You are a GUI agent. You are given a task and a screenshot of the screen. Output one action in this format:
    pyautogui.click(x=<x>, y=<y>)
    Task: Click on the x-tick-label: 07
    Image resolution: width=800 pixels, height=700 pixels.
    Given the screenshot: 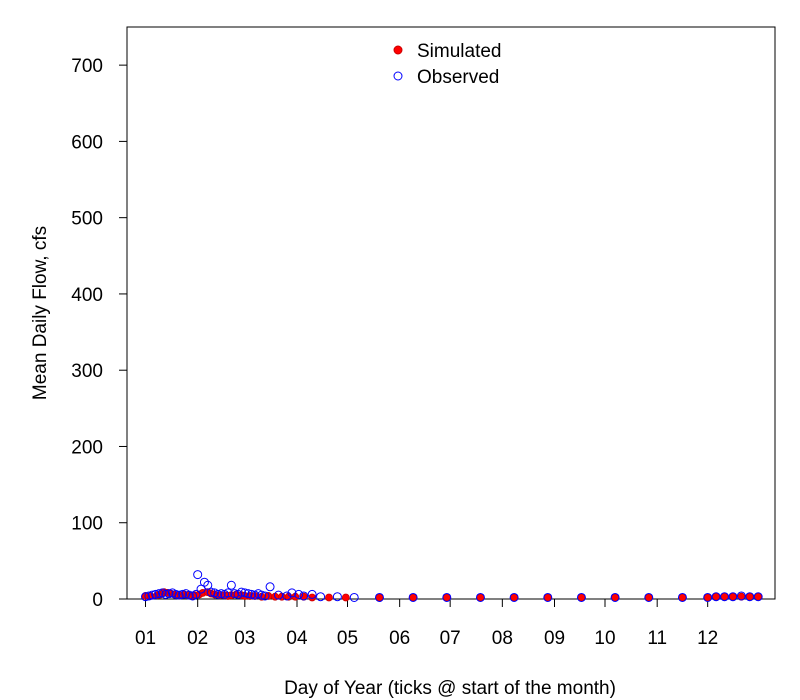 What is the action you would take?
    pyautogui.click(x=450, y=638)
    